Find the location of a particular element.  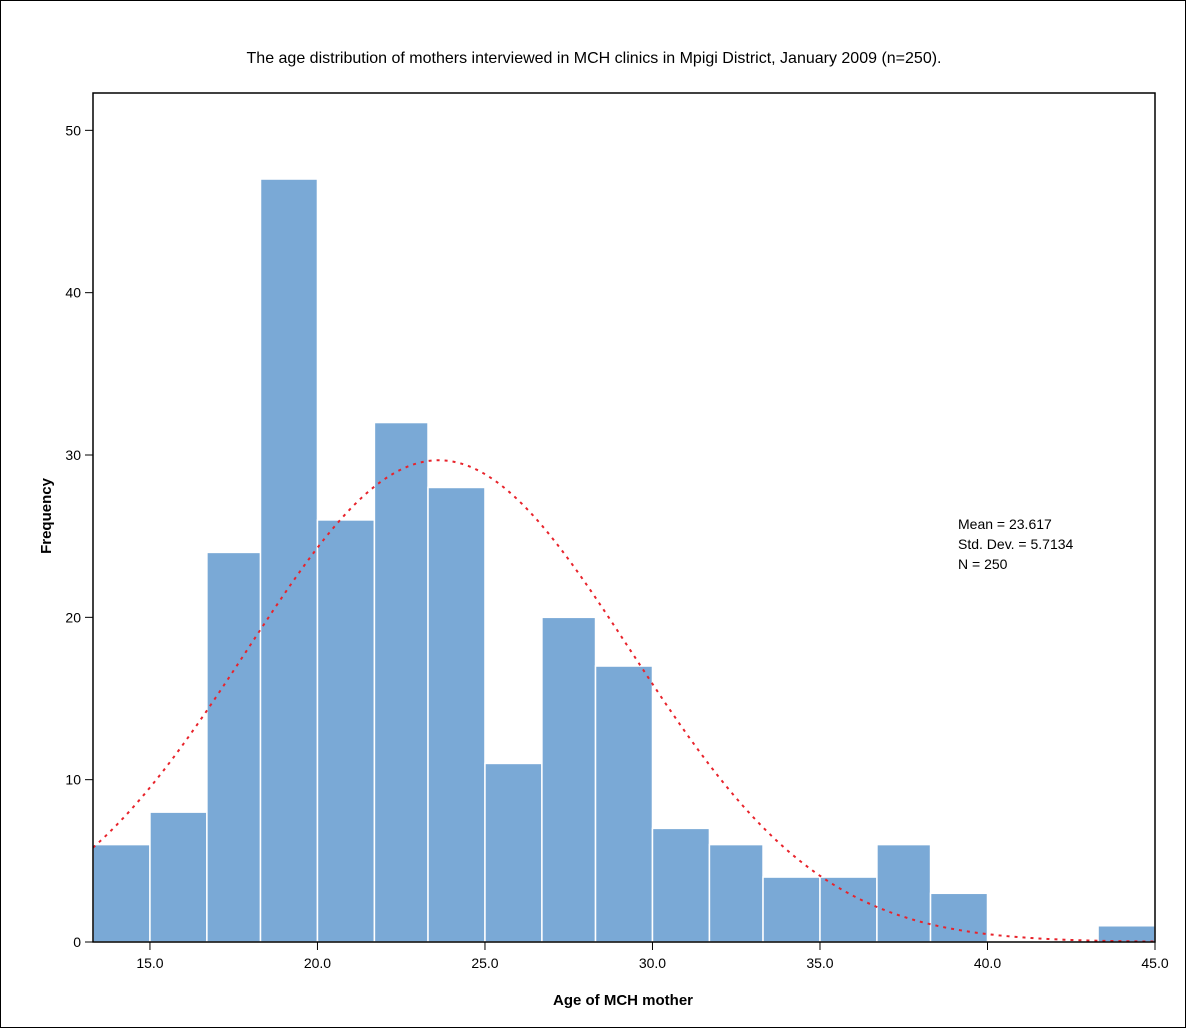

x-tick-label: 15.0 is located at coordinates (149, 963).